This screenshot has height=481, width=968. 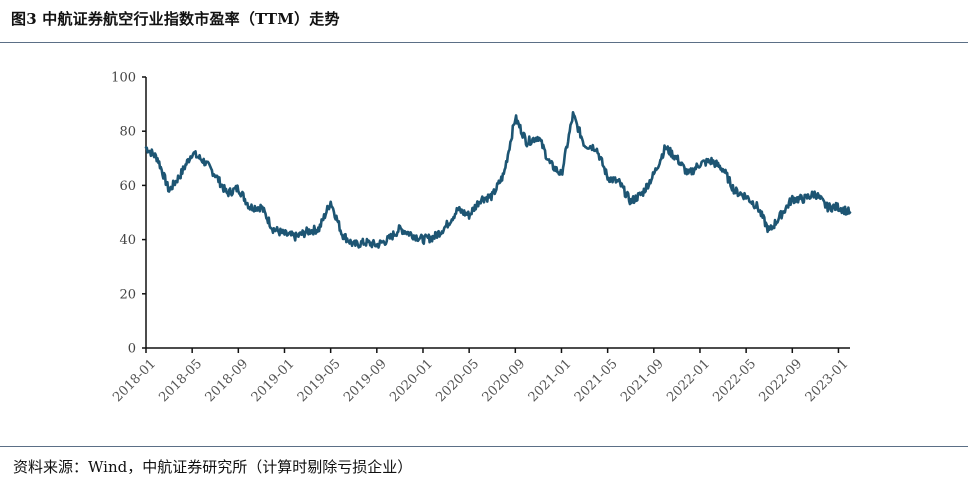 What do you see at coordinates (688, 380) in the screenshot?
I see `x-tick-label: 2022-01` at bounding box center [688, 380].